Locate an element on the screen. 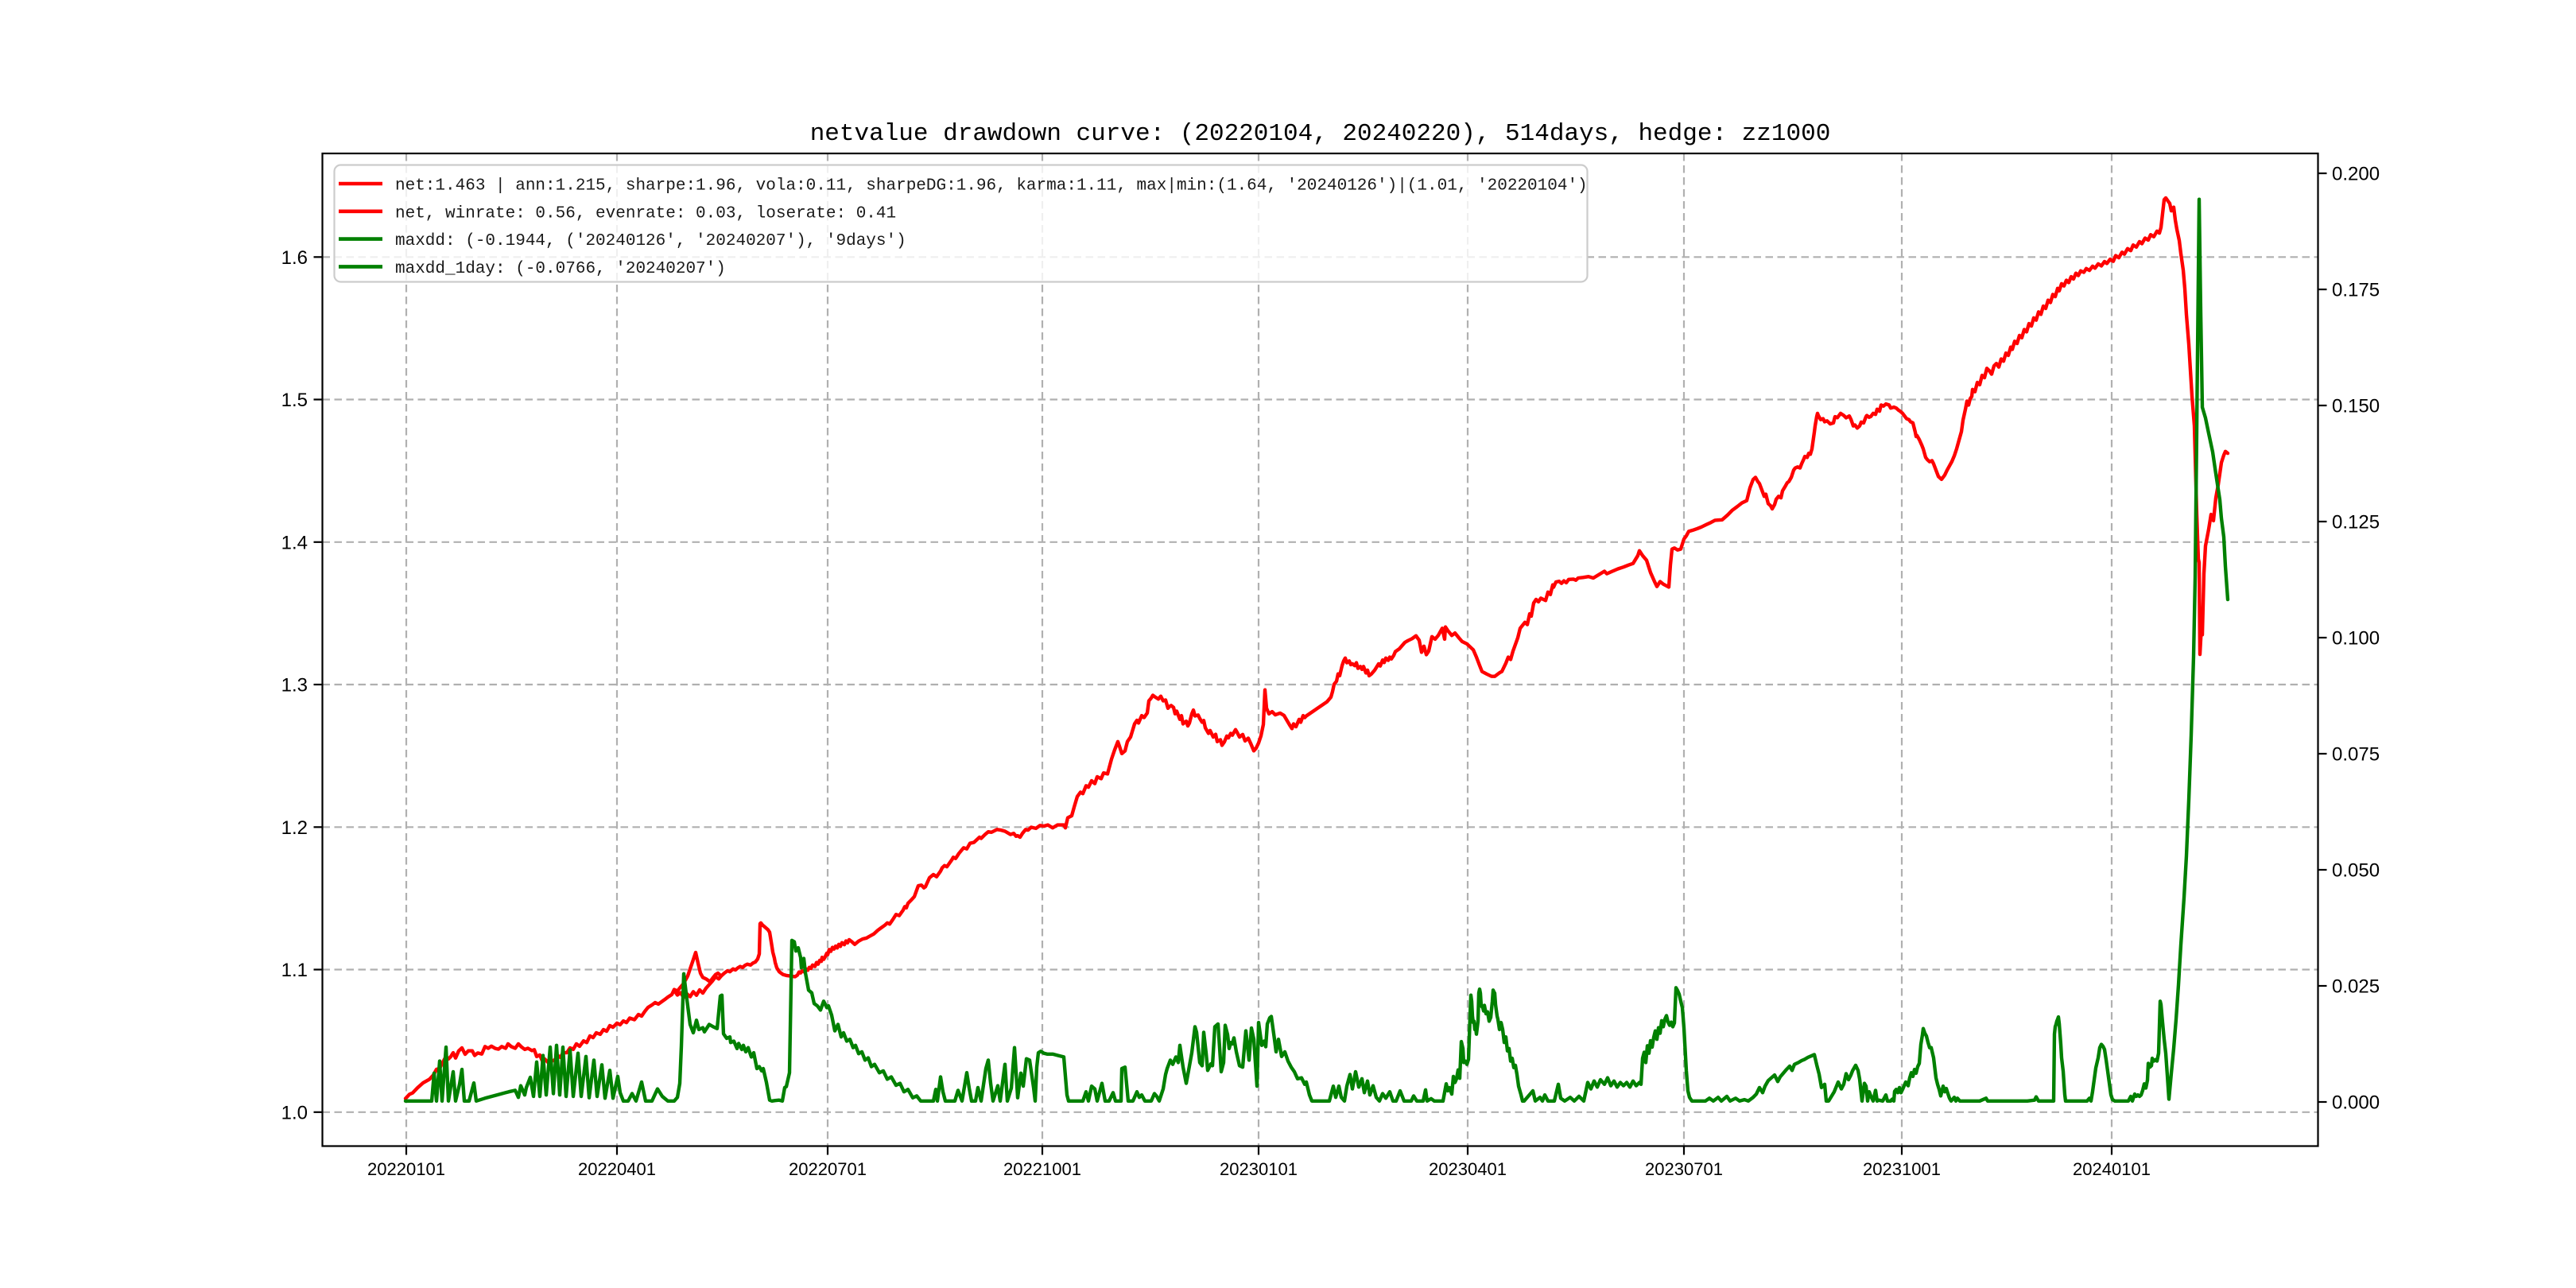 This screenshot has width=2576, height=1288. svg-text: 20230401 is located at coordinates (1468, 1169).